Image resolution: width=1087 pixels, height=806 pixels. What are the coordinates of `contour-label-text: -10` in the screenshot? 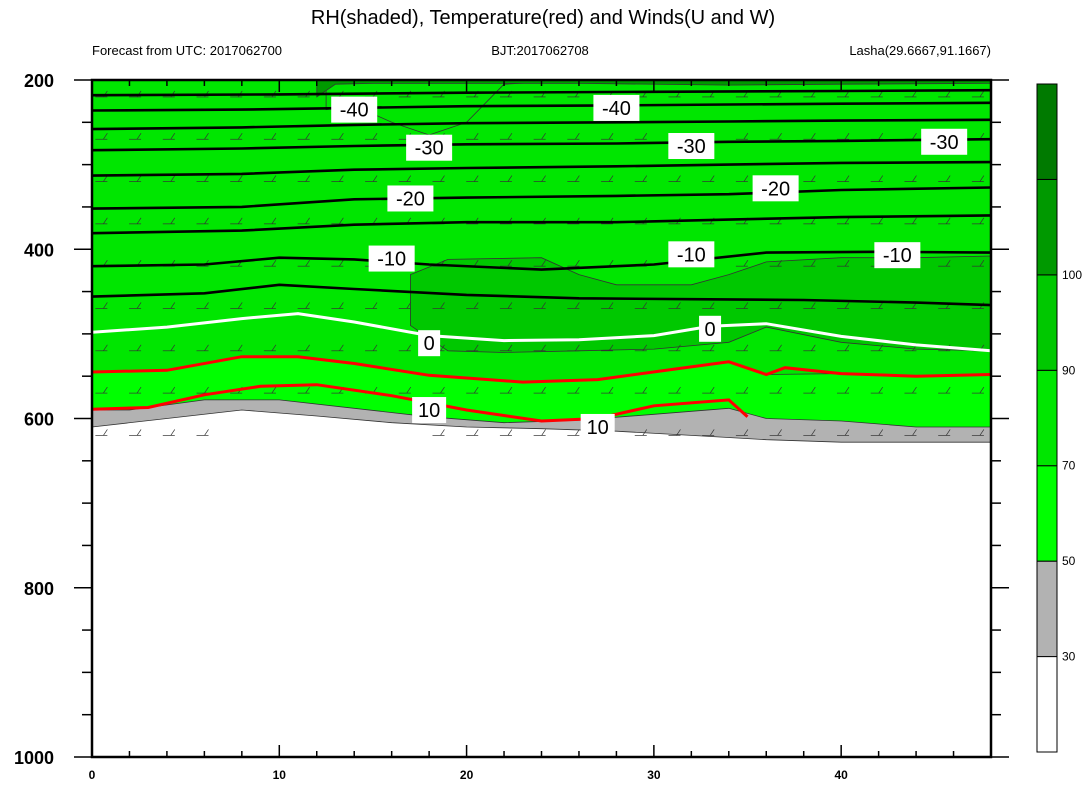 It's located at (391, 260).